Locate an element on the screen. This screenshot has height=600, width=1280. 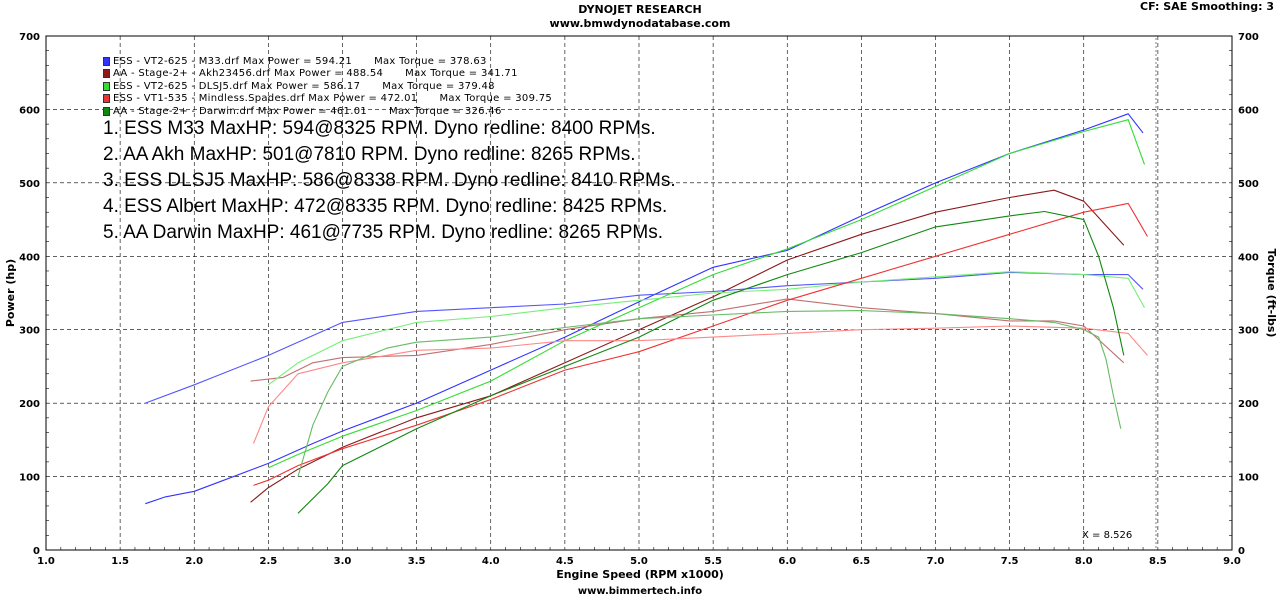
y-axis-label-left: Power (hp) is located at coordinates (10, 293).